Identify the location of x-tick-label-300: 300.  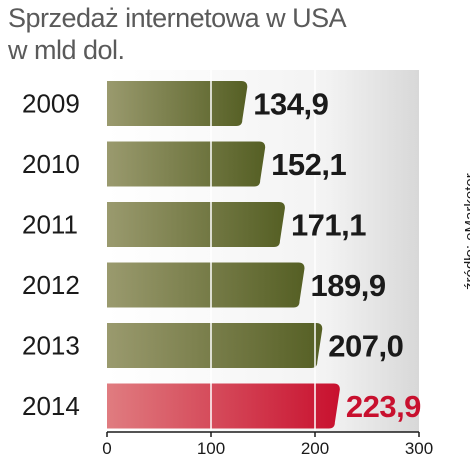
(419, 448).